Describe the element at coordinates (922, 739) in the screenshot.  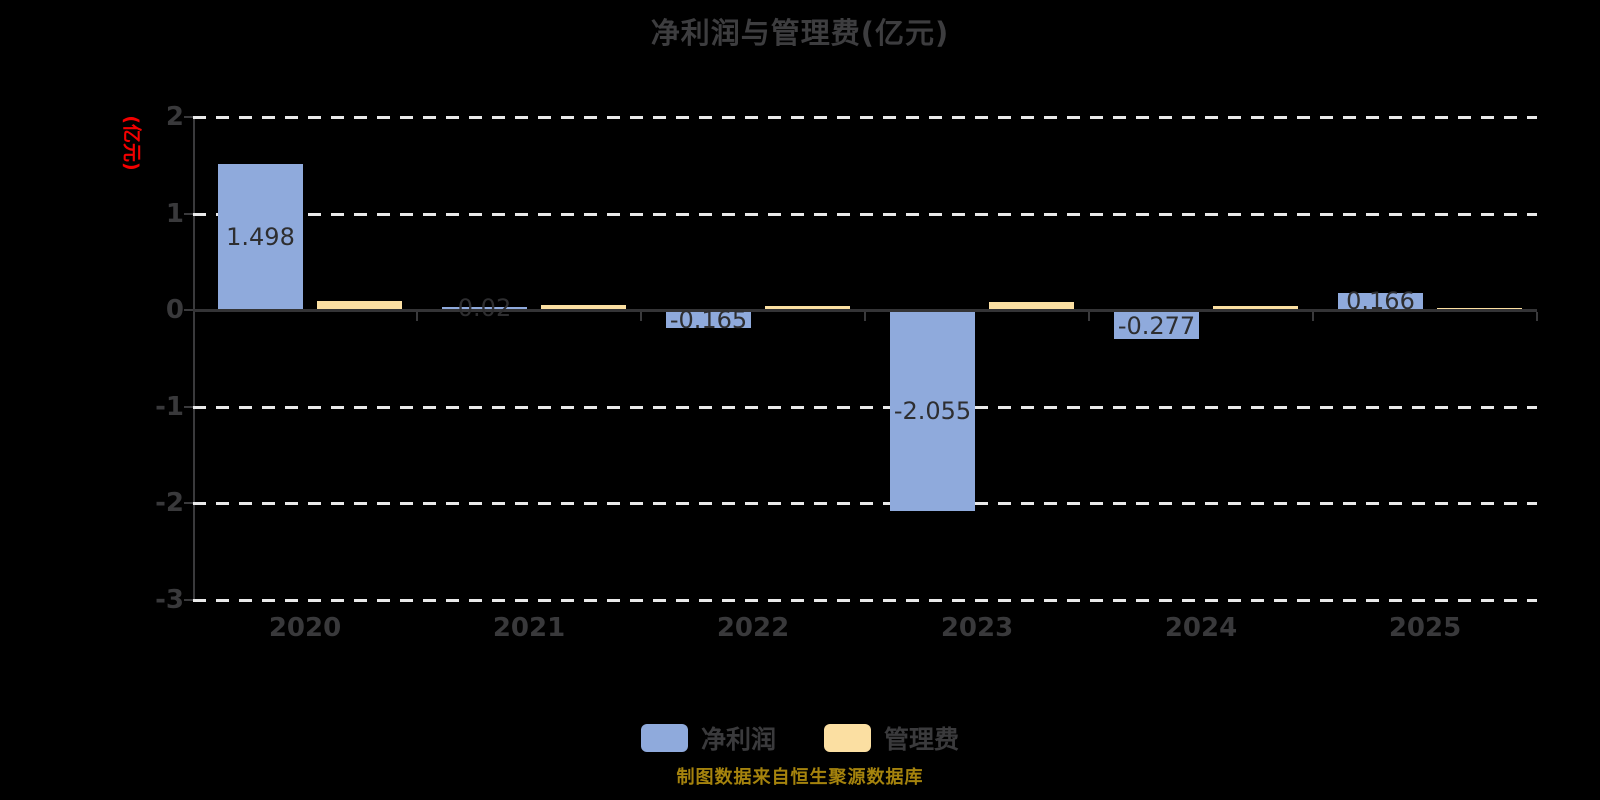
I see `legend-label-mgmt-fee: 管理费` at that location.